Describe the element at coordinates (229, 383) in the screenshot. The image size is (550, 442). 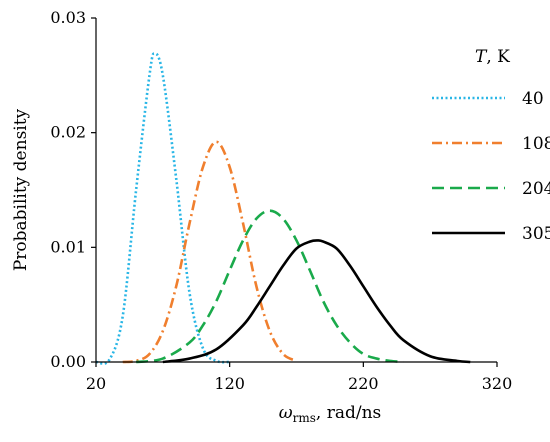
I see `x-tick-label-1: 120` at that location.